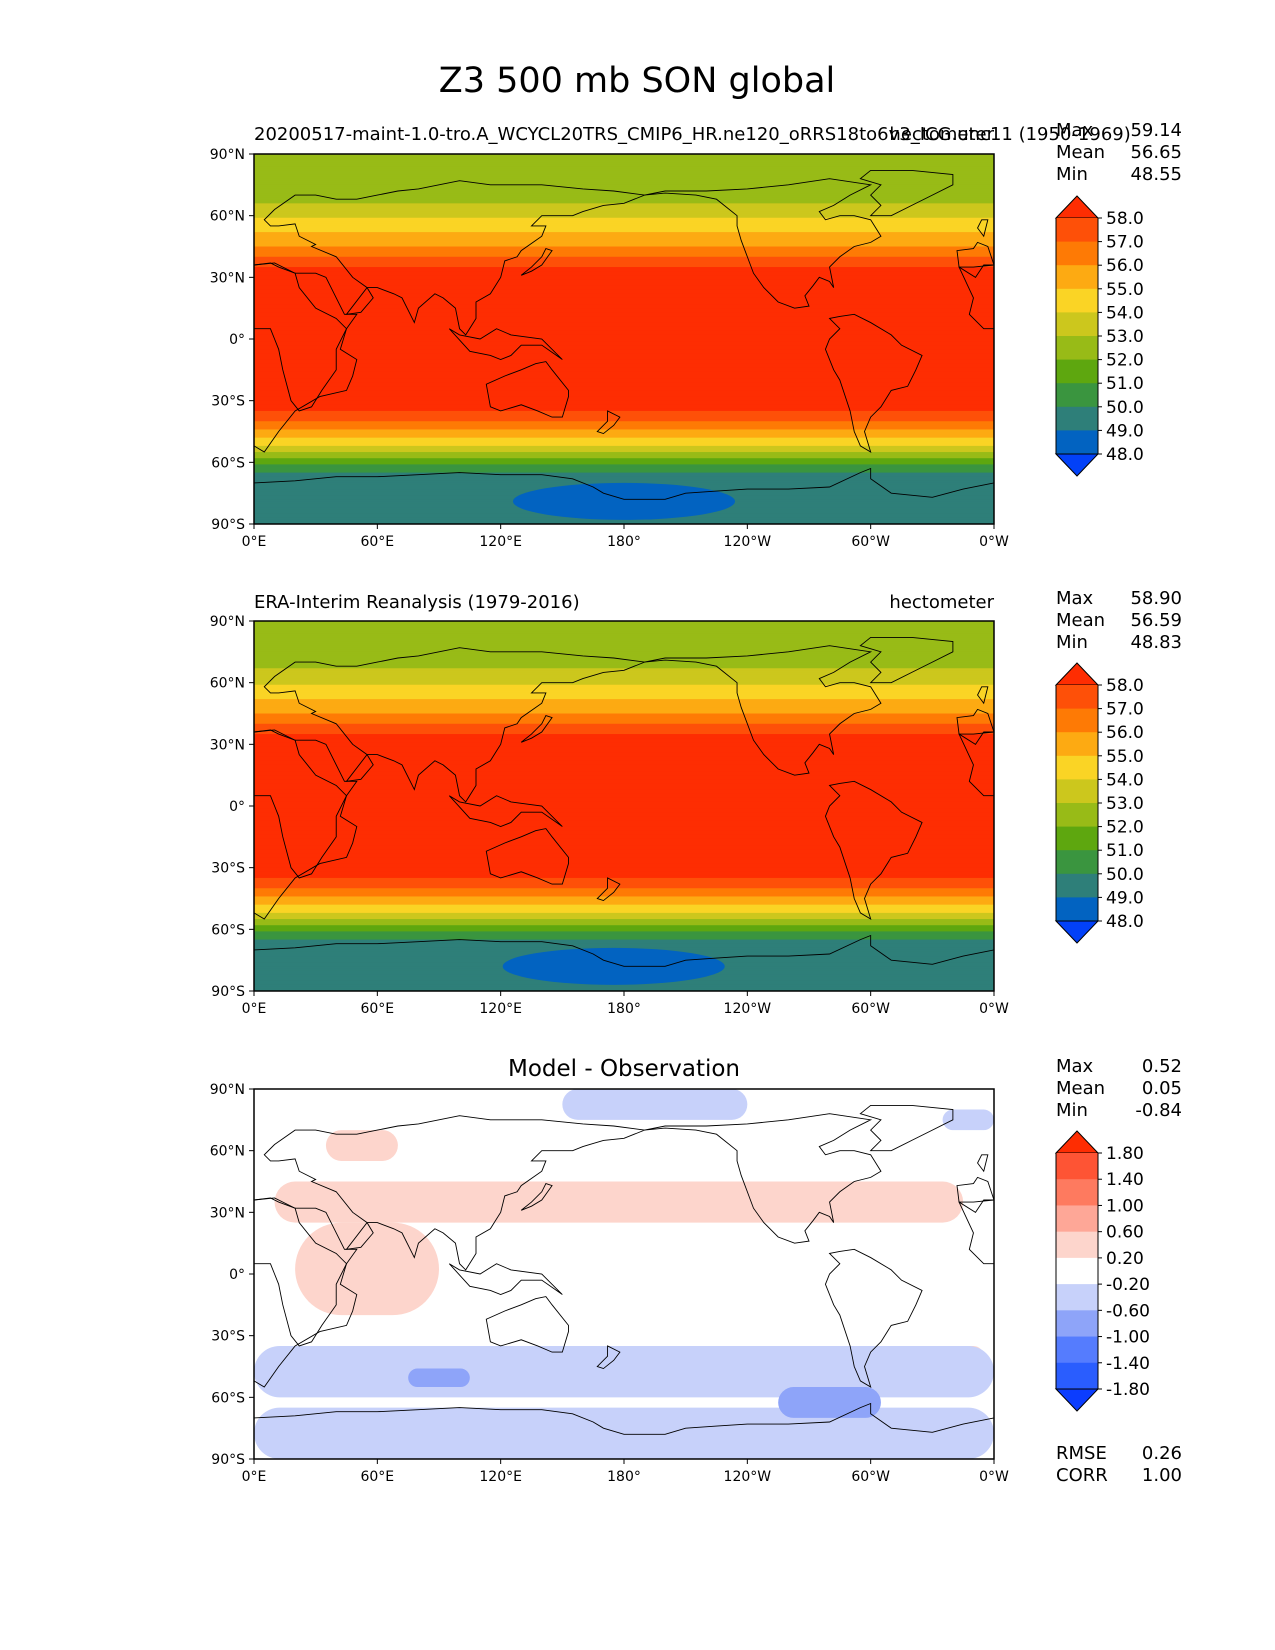  What do you see at coordinates (1128, 1285) in the screenshot?
I see `colorbar-tick-label: -0.20` at bounding box center [1128, 1285].